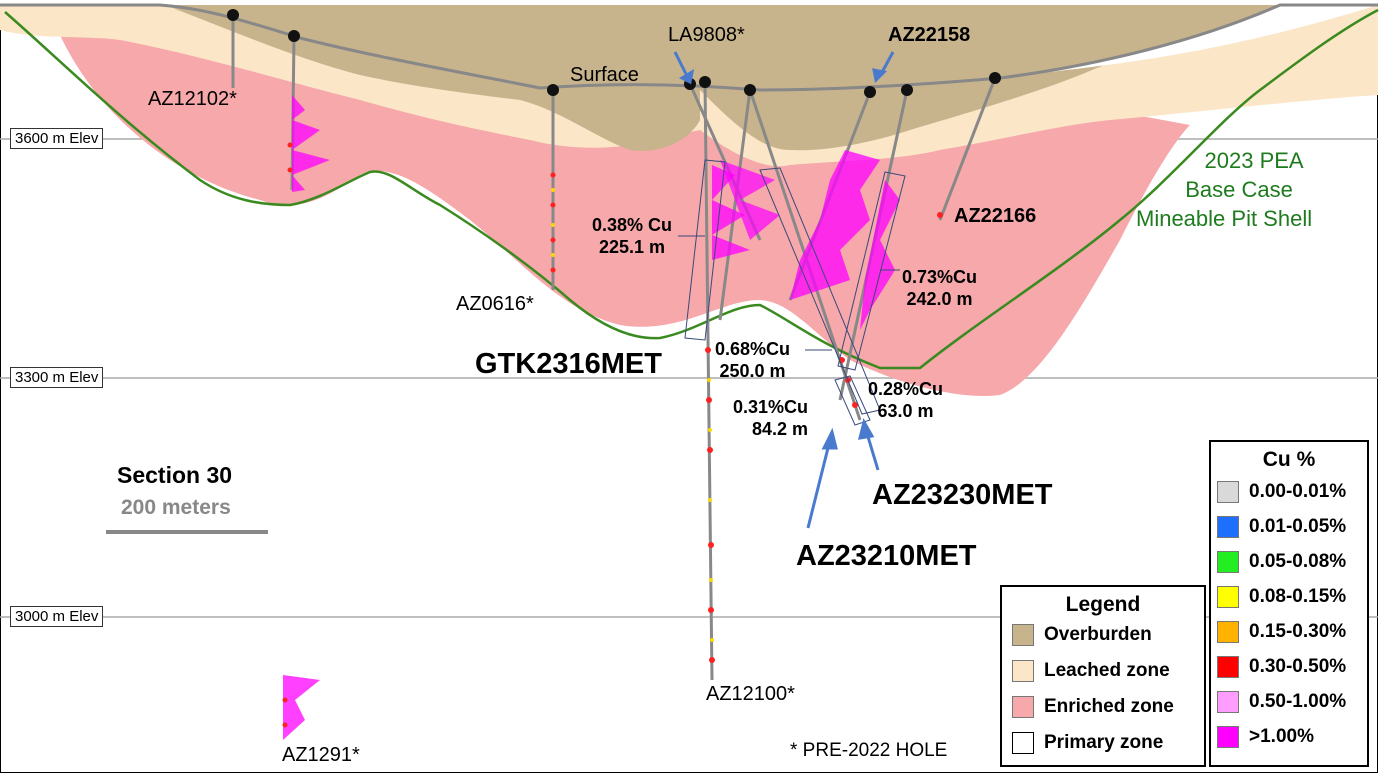  I want to click on hole-label-az0616: AZ0616*, so click(495, 304).